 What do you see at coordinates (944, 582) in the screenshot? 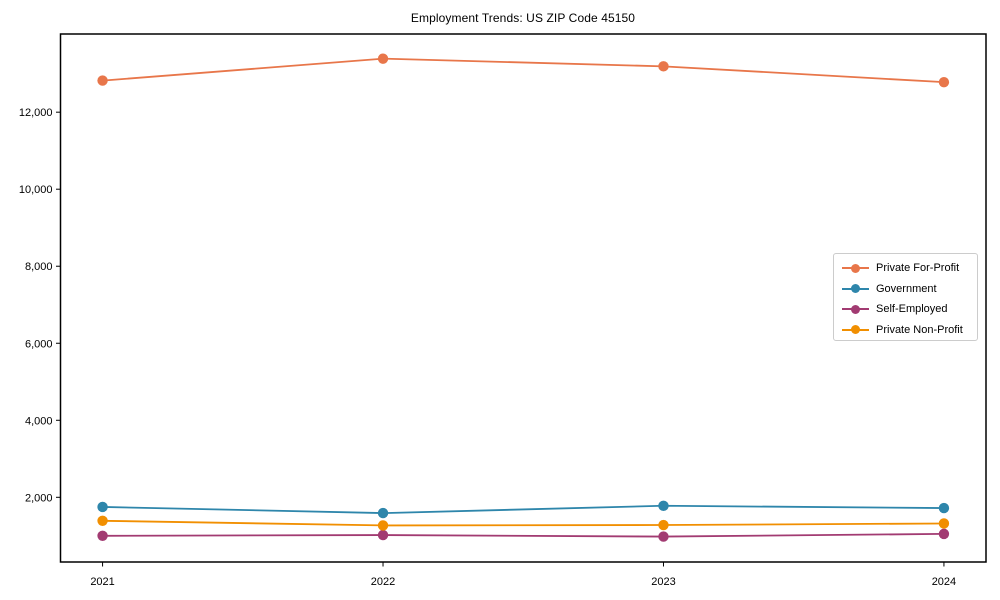
I see `x-tick-label: 2024` at bounding box center [944, 582].